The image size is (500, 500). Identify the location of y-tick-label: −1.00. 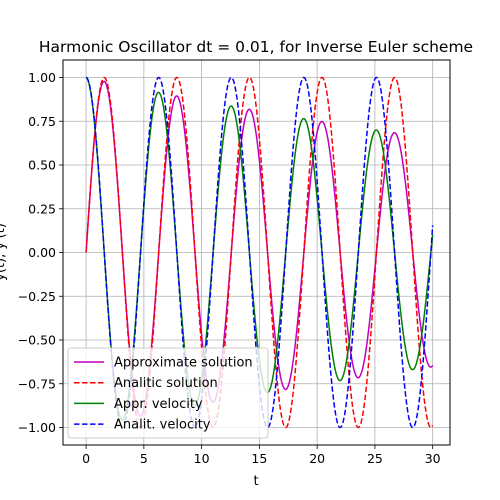
(37, 427).